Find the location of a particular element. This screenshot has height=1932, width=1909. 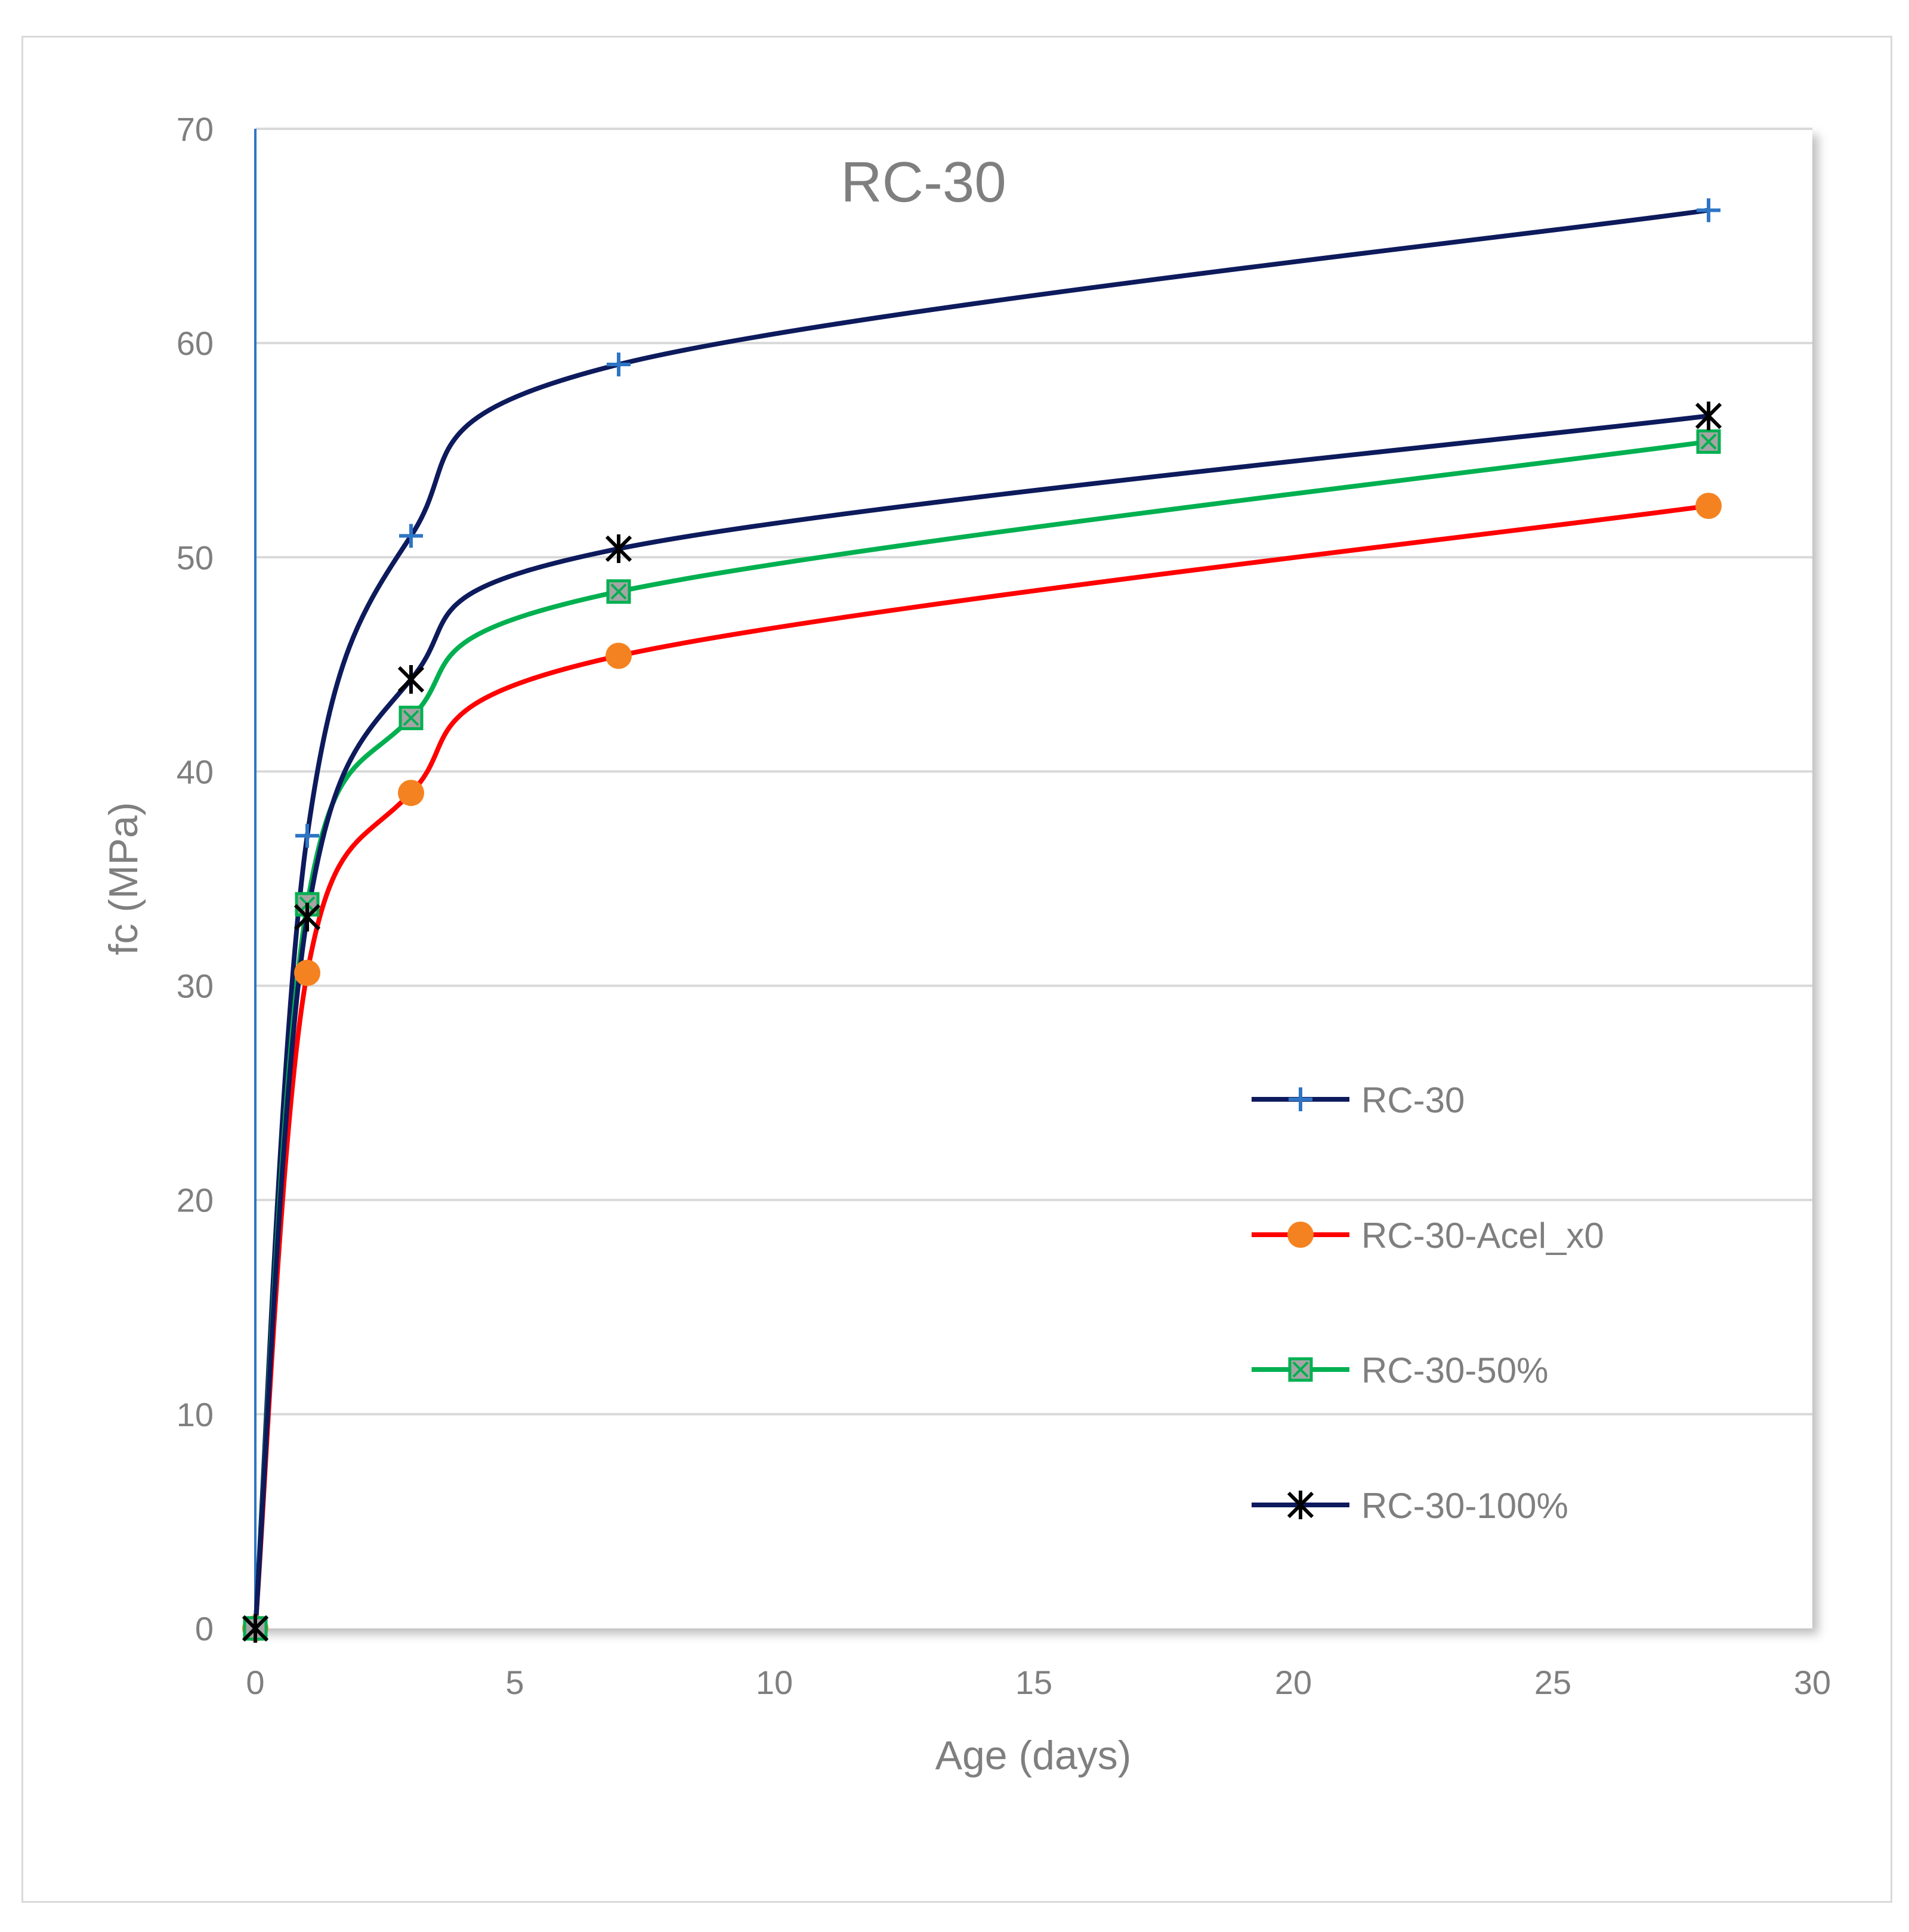

y-tick-label: 30 is located at coordinates (196, 986).